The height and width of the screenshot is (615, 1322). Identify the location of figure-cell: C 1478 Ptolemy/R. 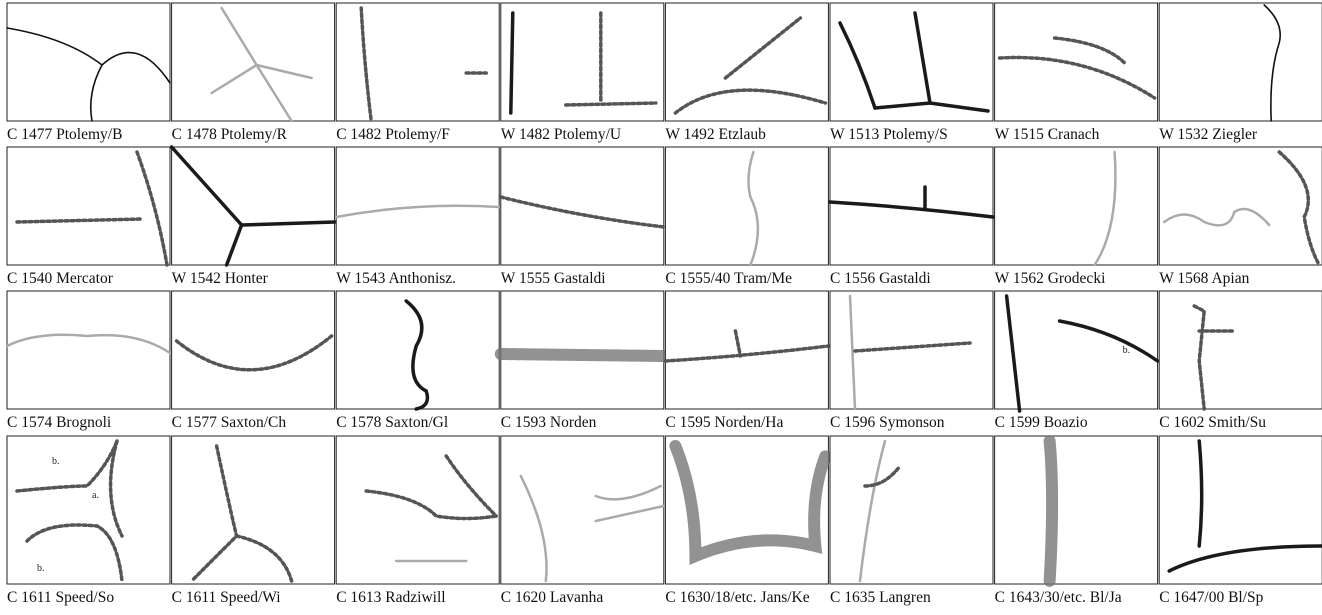
(253, 72).